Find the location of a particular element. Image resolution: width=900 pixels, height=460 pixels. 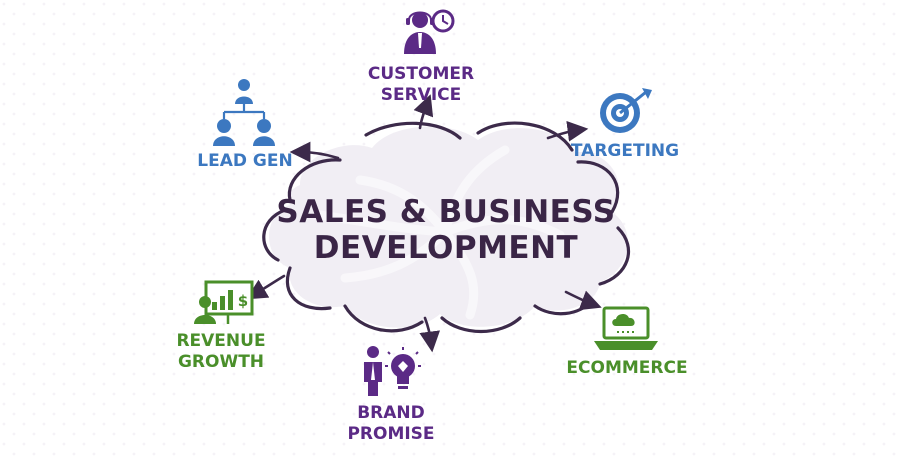

revenue-growth-label-line2: GROWTH is located at coordinates (221, 362).